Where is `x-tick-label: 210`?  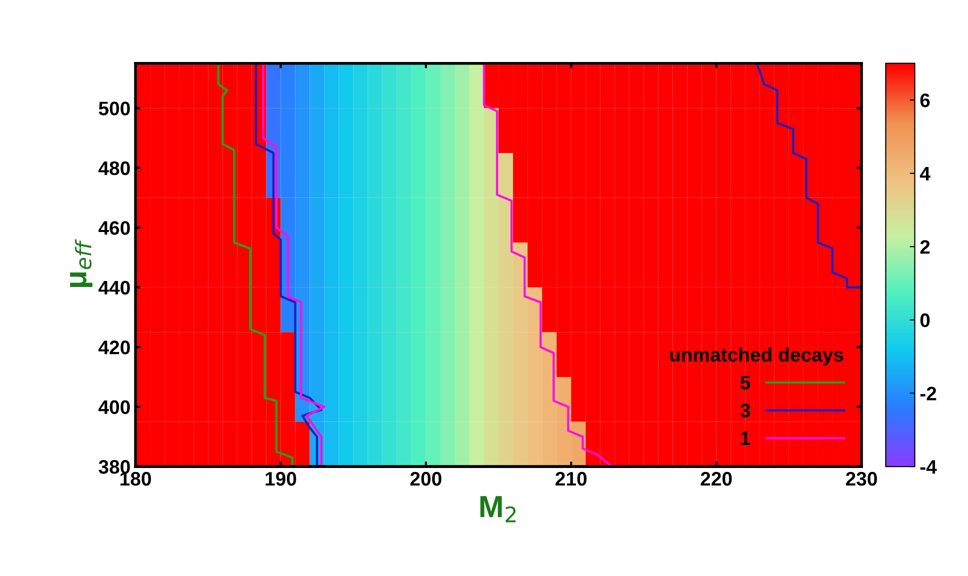
x-tick-label: 210 is located at coordinates (571, 479).